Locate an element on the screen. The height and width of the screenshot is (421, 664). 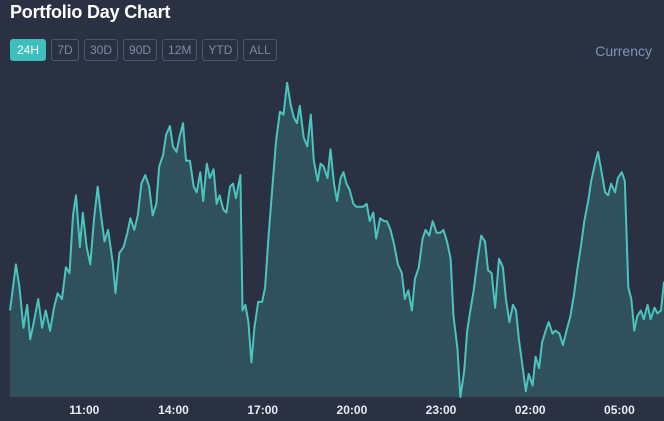
range-button-ytd: YTD is located at coordinates (220, 50).